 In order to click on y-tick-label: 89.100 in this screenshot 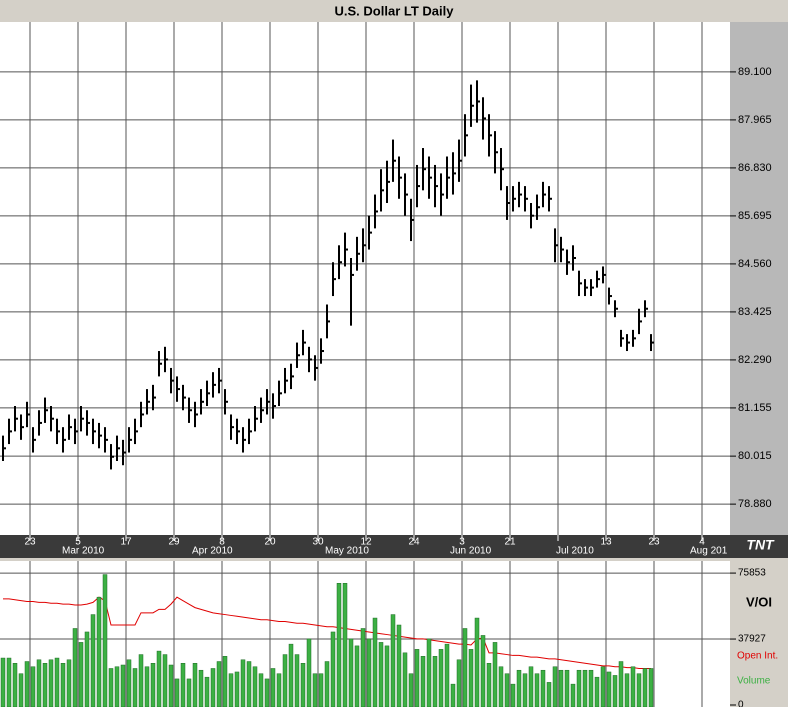, I will do `click(755, 72)`.